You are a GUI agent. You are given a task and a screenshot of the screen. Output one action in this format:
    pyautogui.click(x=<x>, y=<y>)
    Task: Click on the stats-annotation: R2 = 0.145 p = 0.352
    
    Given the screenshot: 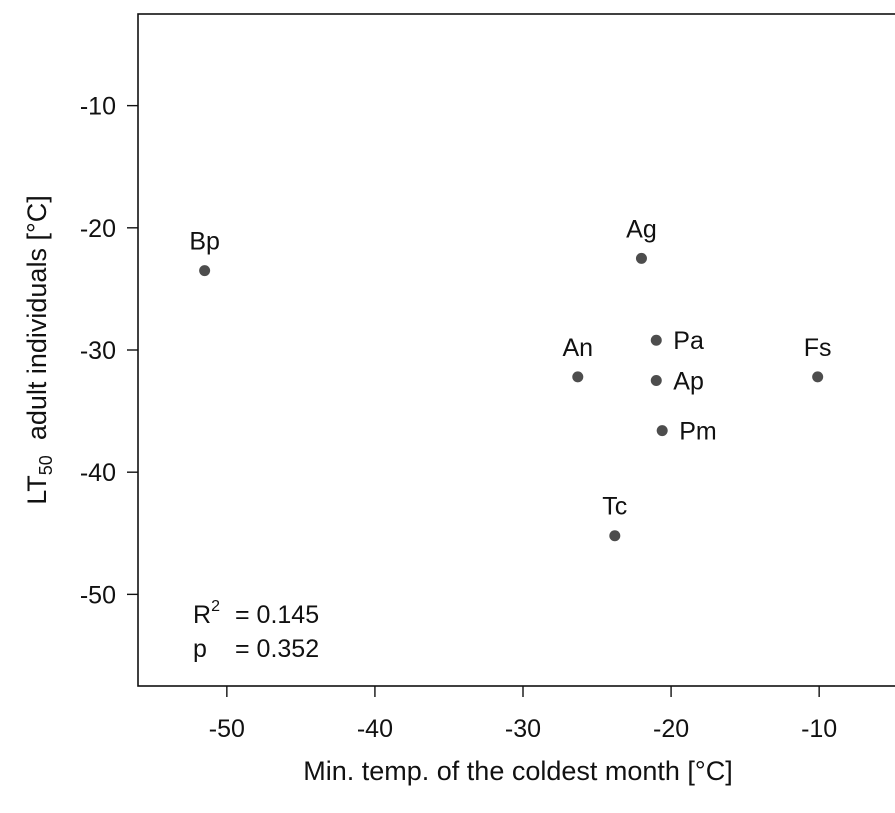 What is the action you would take?
    pyautogui.click(x=256, y=630)
    